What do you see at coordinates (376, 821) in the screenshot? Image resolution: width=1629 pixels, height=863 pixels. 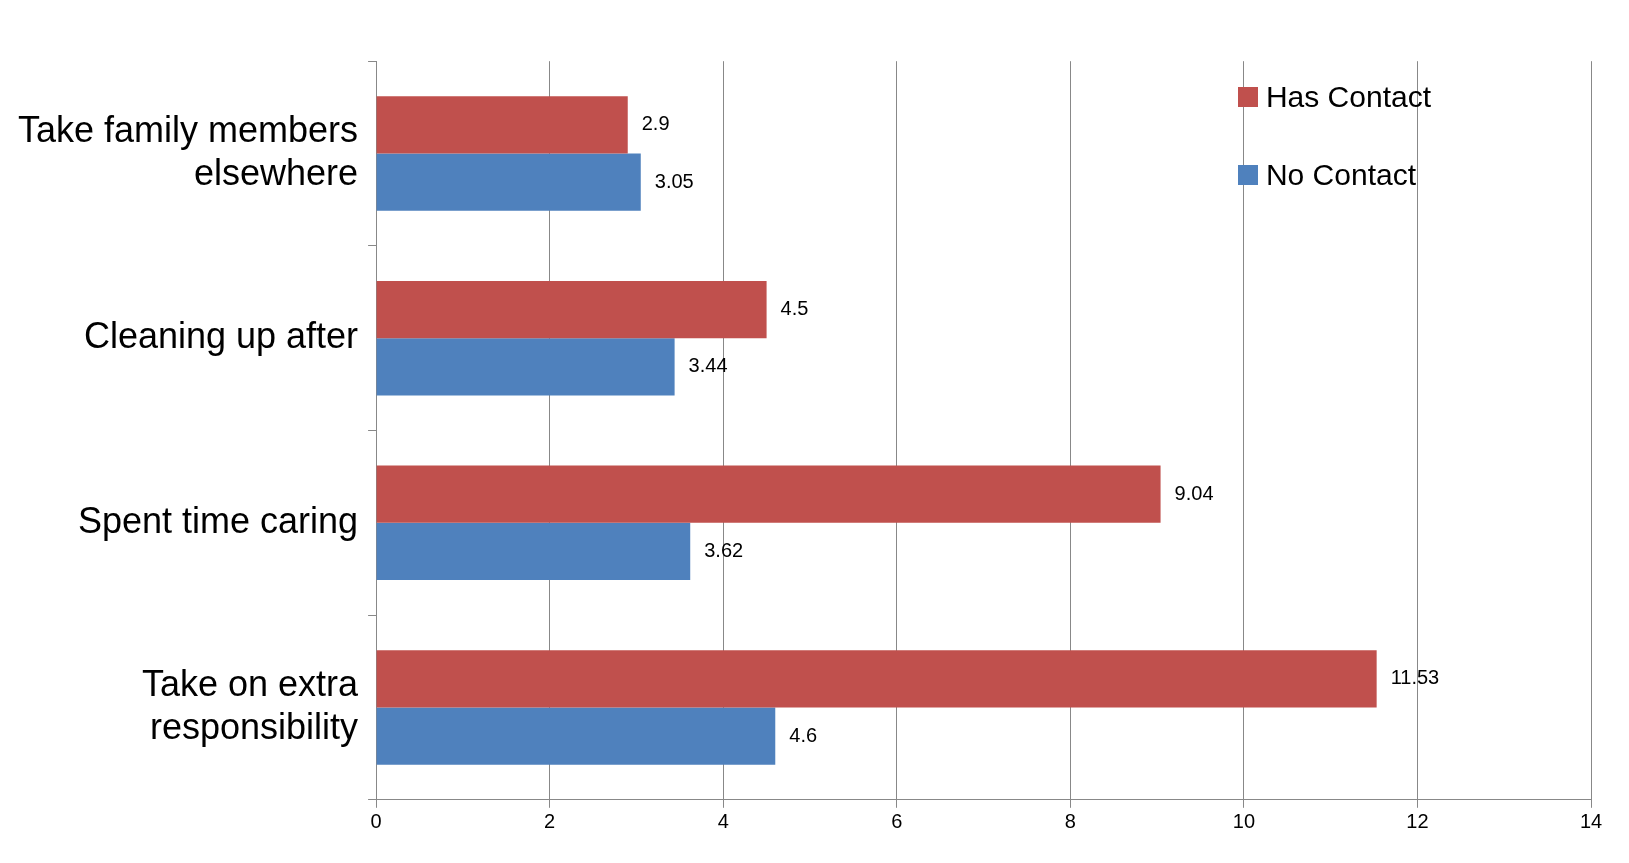 I see `x-tick-label: 0` at bounding box center [376, 821].